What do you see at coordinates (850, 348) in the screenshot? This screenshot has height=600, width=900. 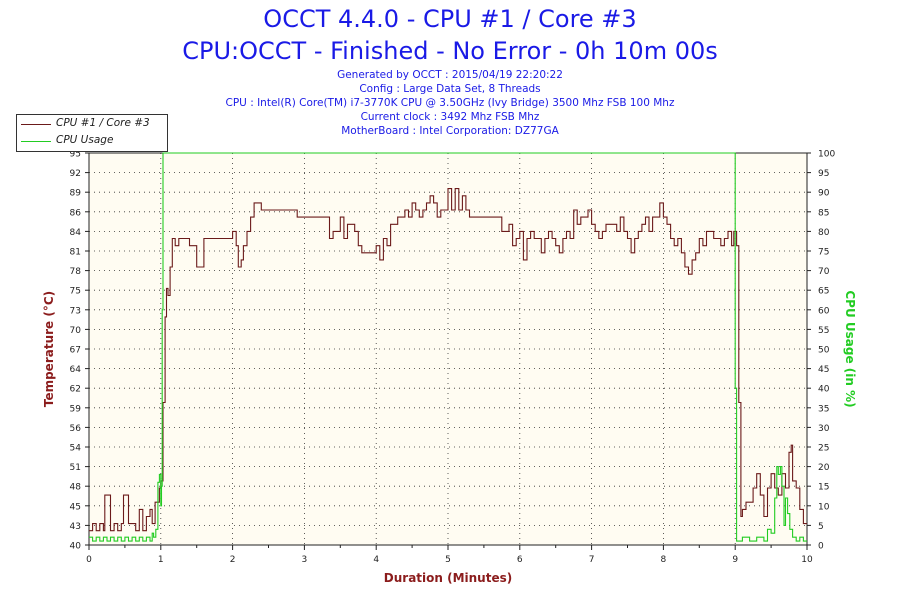 I see `y-right-axis-label: CPU Usage (in %)` at bounding box center [850, 348].